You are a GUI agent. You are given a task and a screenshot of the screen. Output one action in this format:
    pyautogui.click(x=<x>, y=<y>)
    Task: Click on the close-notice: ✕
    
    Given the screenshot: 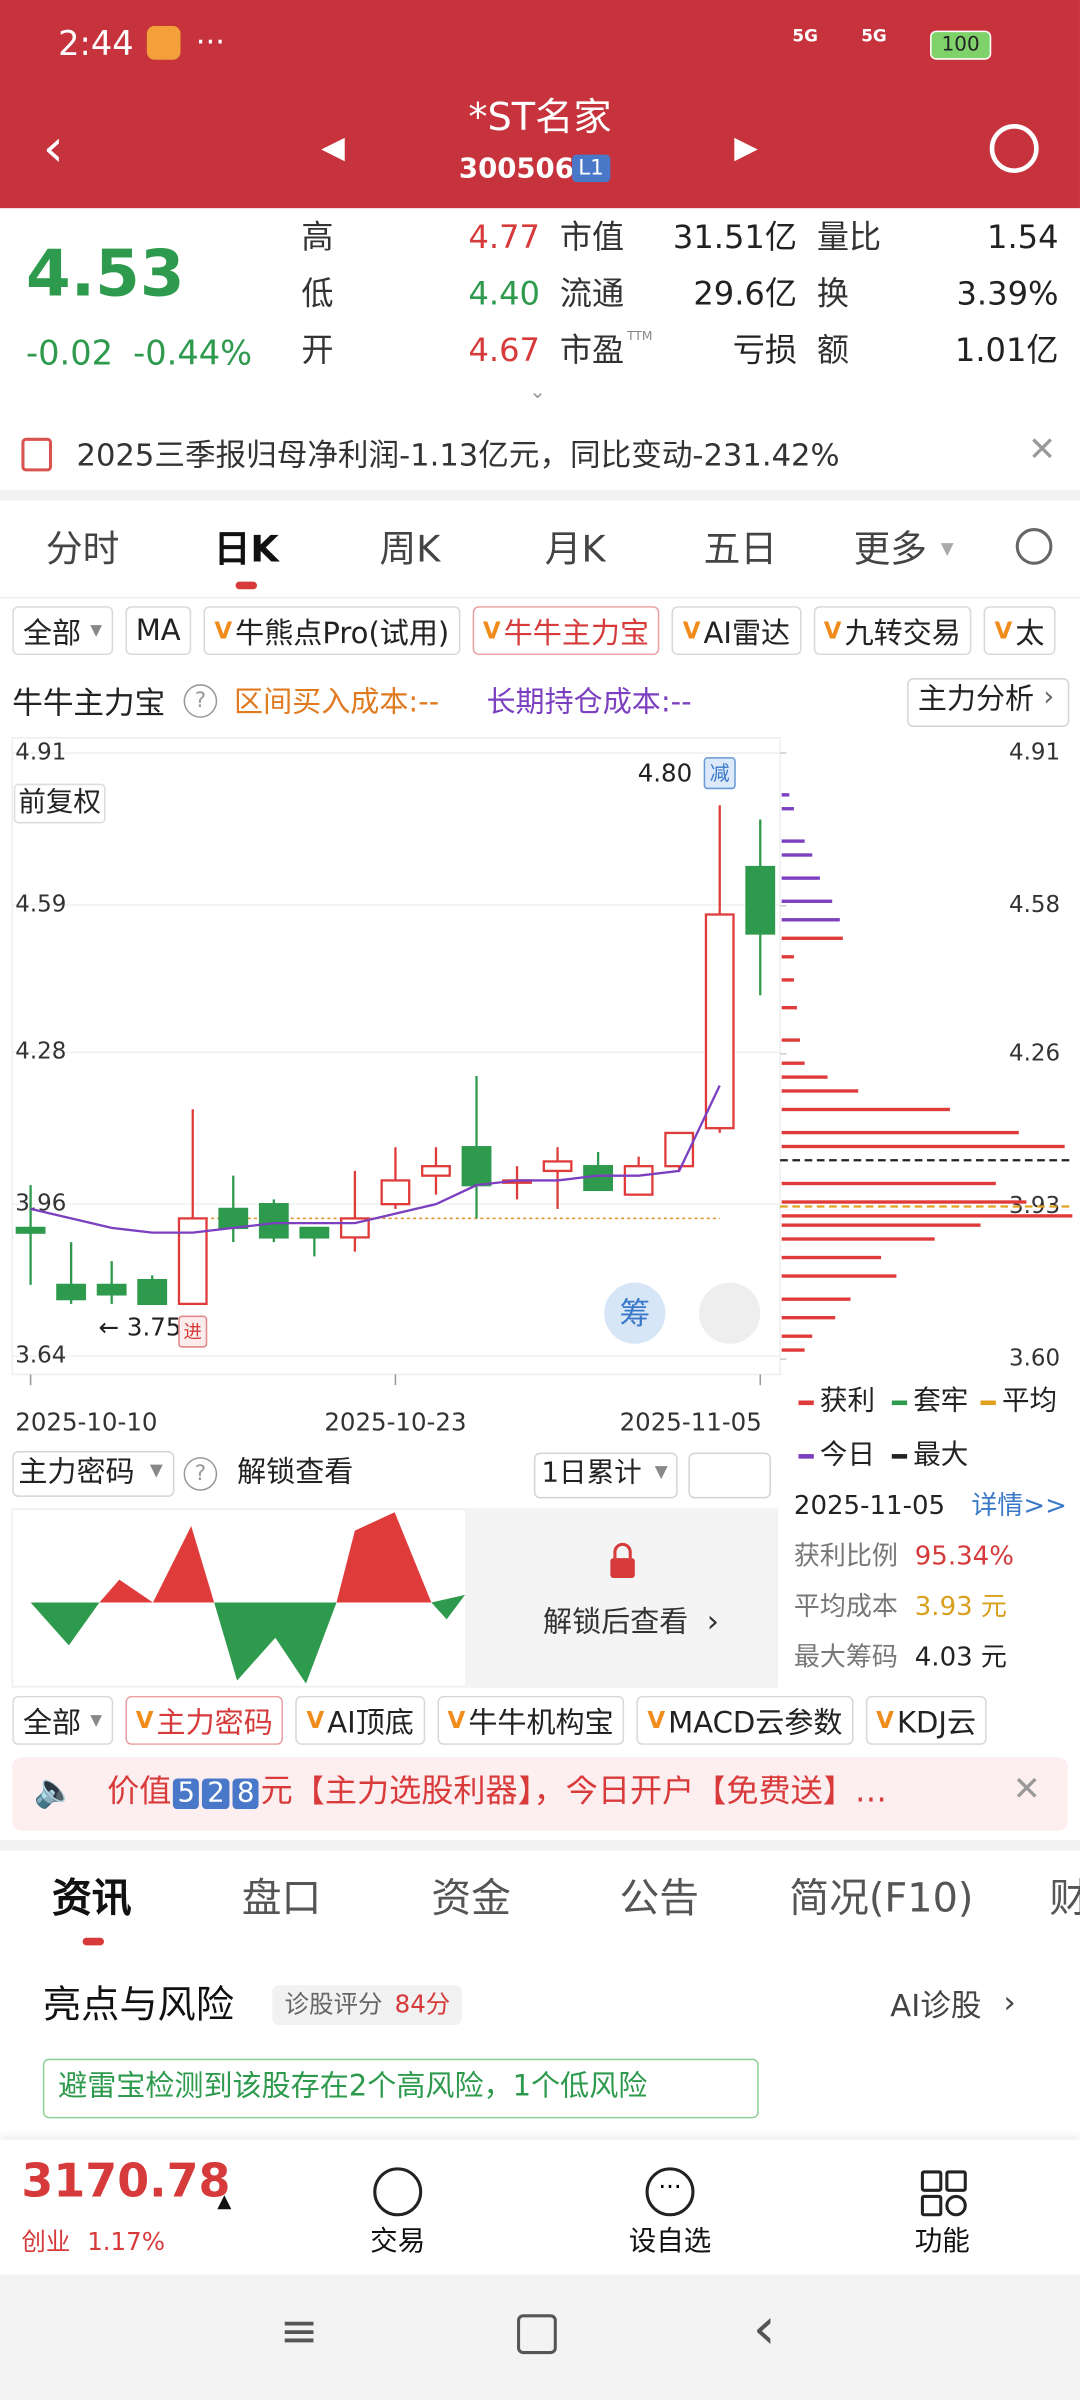 What is the action you would take?
    pyautogui.click(x=1042, y=450)
    